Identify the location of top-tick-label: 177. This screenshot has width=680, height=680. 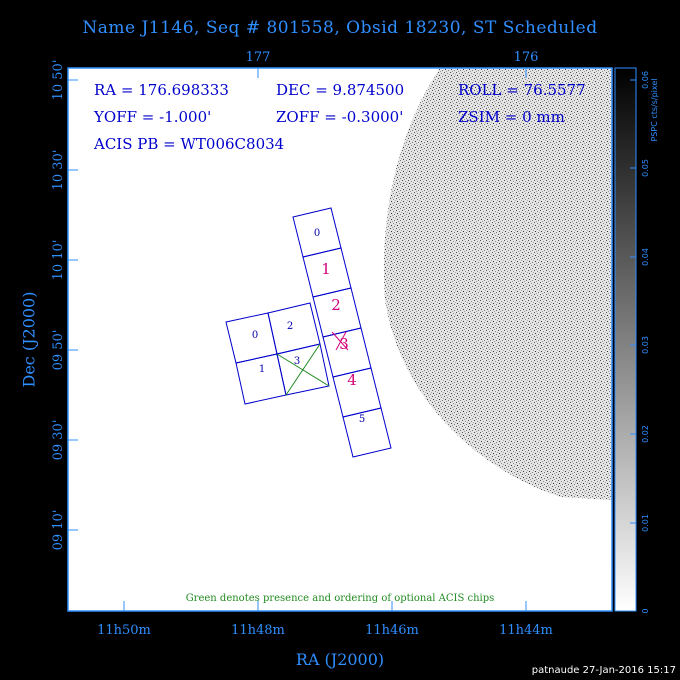
(258, 57).